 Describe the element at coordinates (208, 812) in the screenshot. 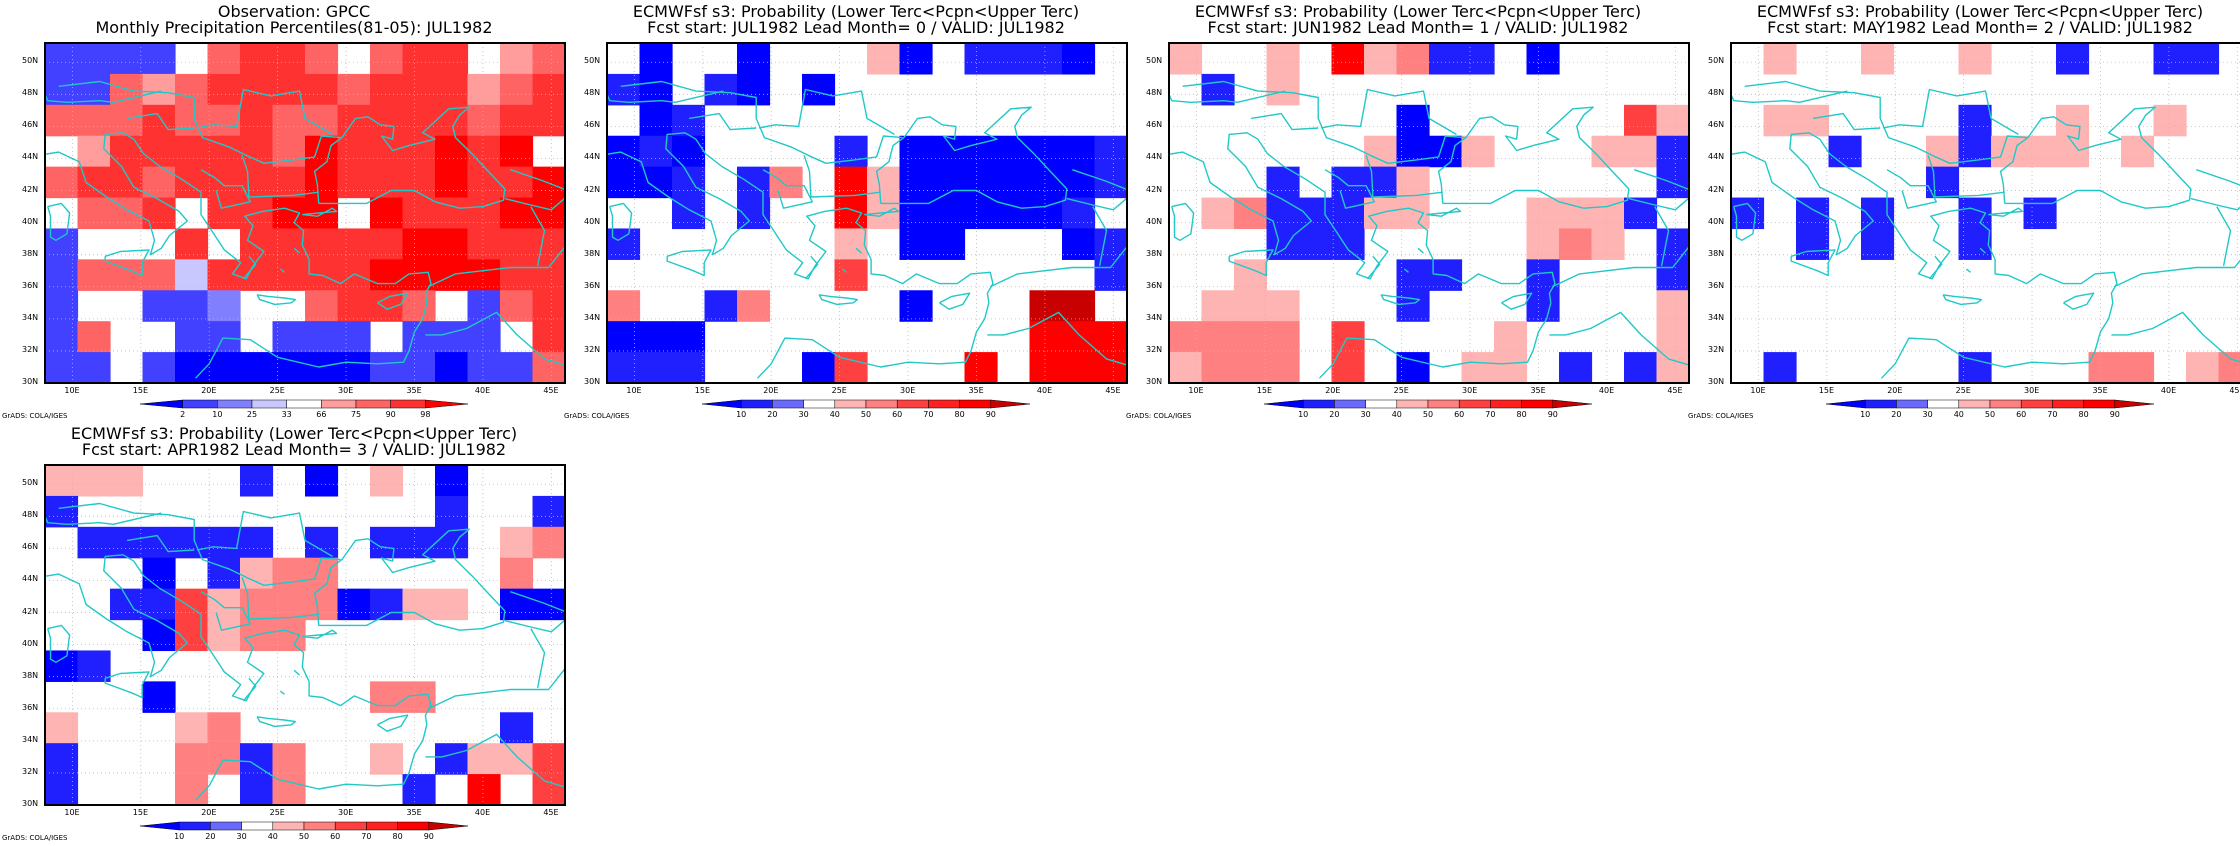

I see `lon-tick-label: 20E` at that location.